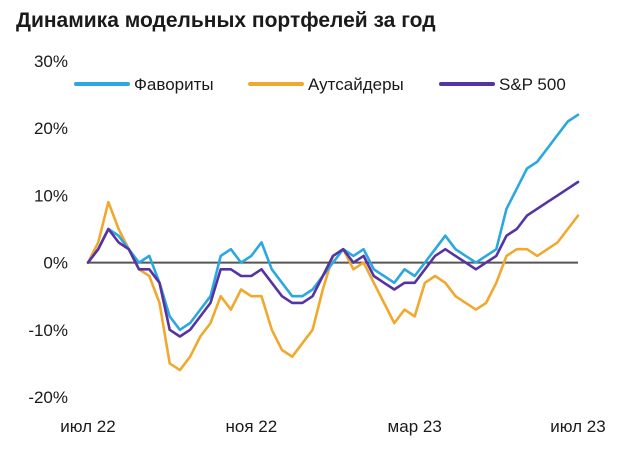  I want to click on legend-item: S&P 500, so click(502, 84).